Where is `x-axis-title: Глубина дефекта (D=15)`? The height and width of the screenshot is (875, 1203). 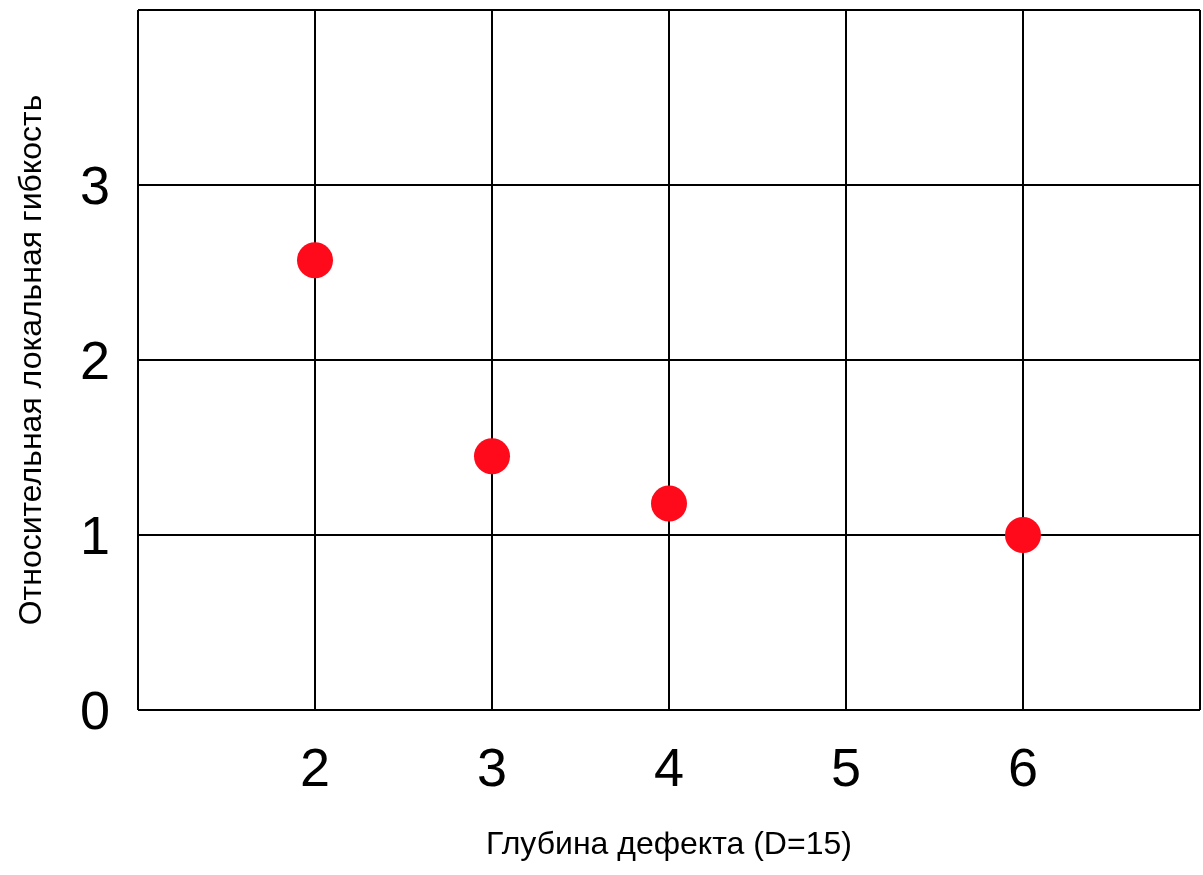 x-axis-title: Глубина дефекта (D=15) is located at coordinates (669, 843).